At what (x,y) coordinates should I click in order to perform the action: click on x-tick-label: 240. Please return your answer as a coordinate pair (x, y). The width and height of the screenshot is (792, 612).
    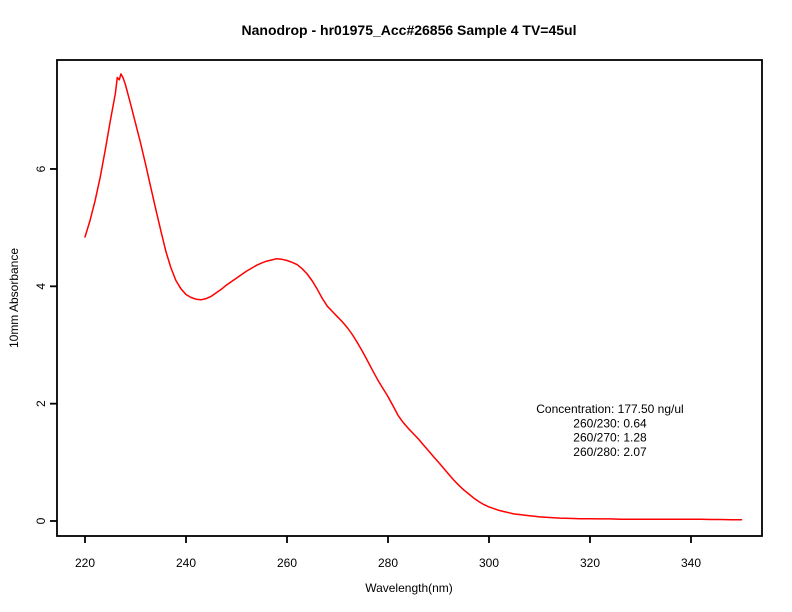
    Looking at the image, I should click on (186, 563).